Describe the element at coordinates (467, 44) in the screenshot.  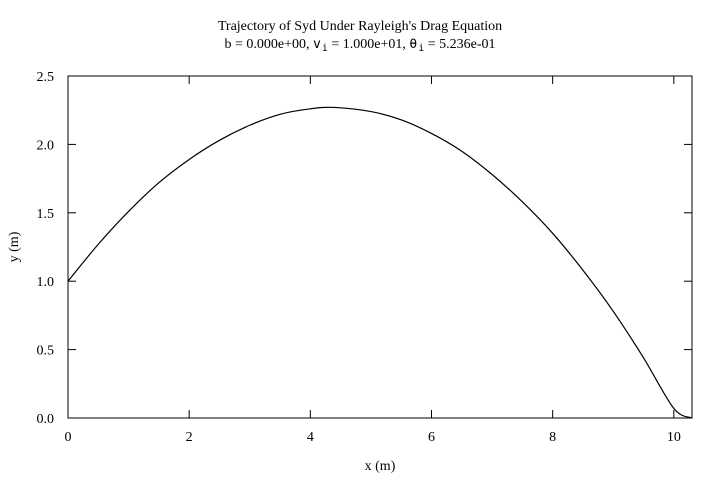
I see `subtitle-theta-value: 5.236e-01` at that location.